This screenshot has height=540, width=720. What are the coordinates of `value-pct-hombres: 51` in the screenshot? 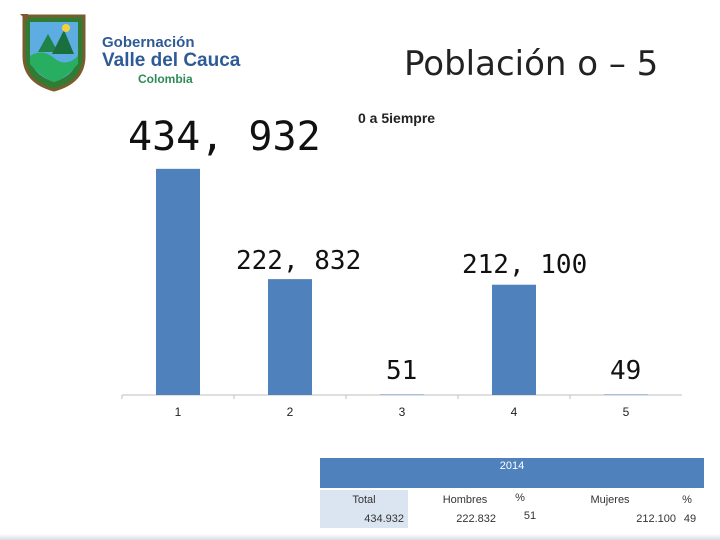 It's located at (530, 516).